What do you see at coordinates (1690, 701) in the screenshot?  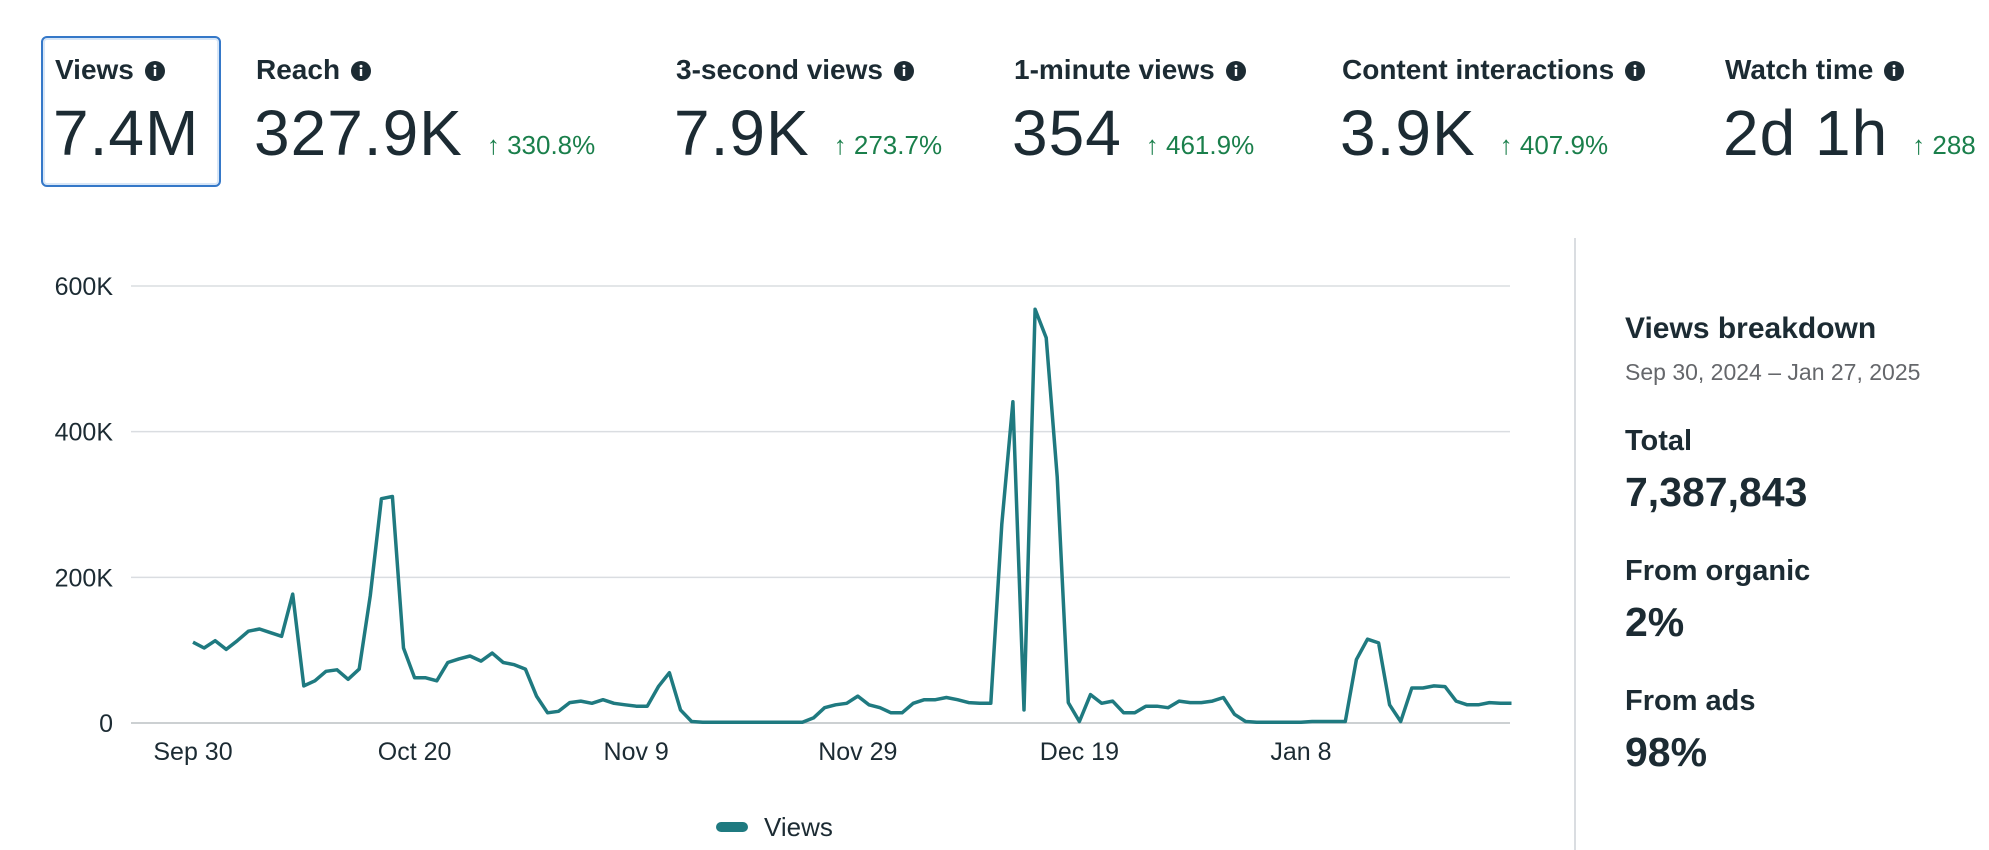 I see `breakdown-label: From ads` at bounding box center [1690, 701].